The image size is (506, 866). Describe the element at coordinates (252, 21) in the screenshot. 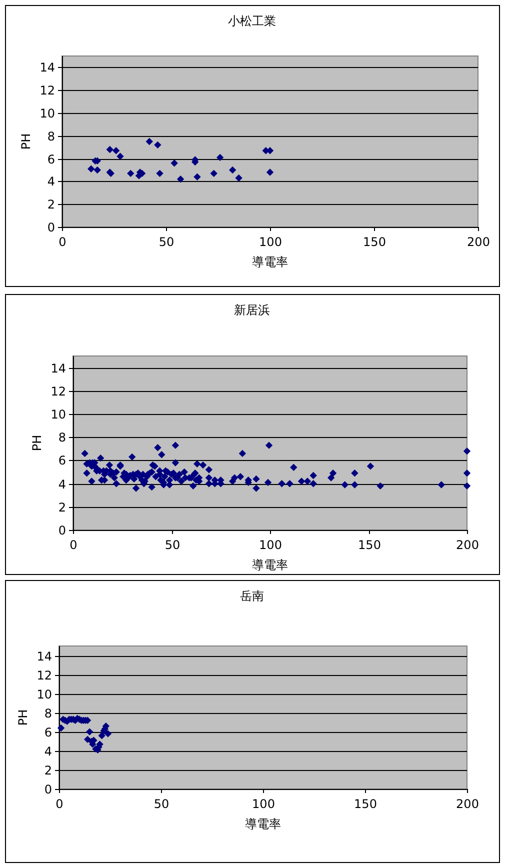

I see `chart-title: 小松工業` at that location.